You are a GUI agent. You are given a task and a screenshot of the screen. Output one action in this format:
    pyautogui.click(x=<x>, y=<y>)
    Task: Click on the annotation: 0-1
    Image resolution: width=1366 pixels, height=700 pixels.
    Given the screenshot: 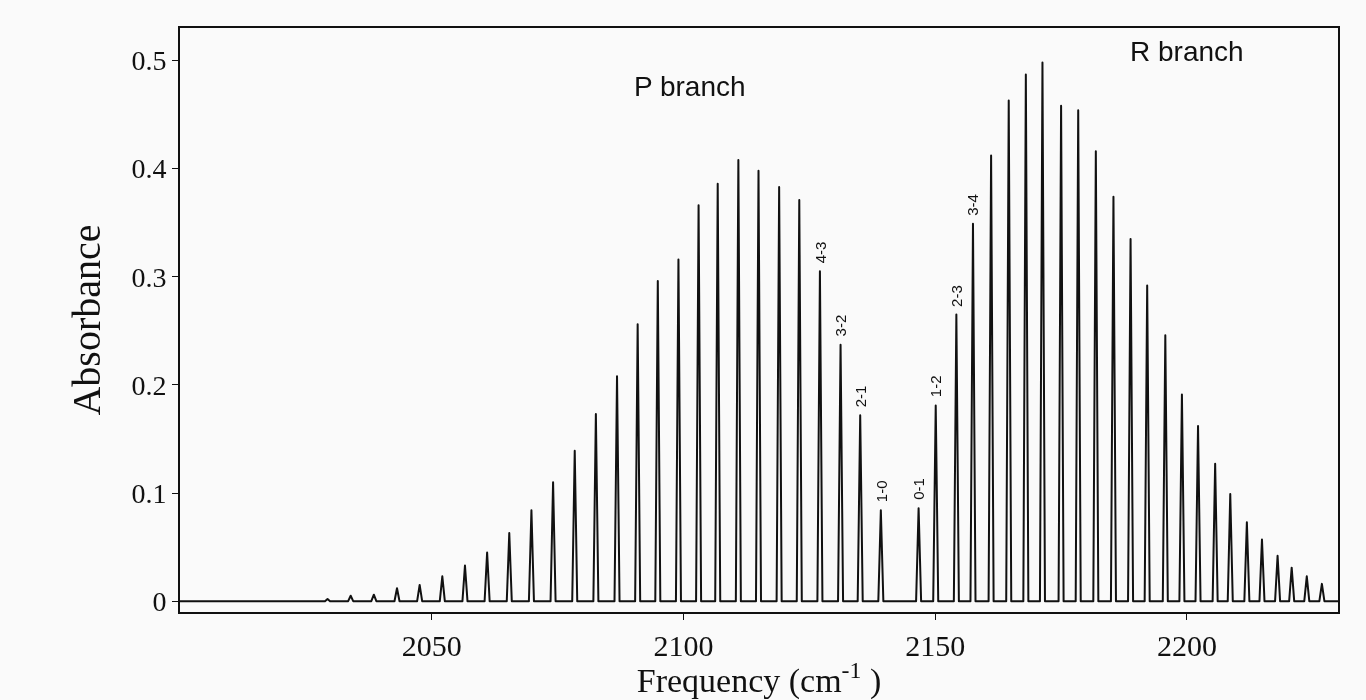 What is the action you would take?
    pyautogui.click(x=919, y=489)
    